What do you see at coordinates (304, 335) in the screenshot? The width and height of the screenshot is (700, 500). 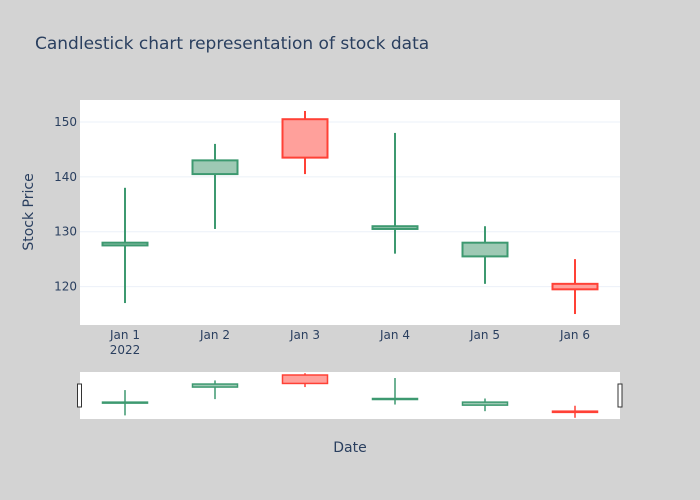 I see `x-tick-label: Jan 3` at bounding box center [304, 335].